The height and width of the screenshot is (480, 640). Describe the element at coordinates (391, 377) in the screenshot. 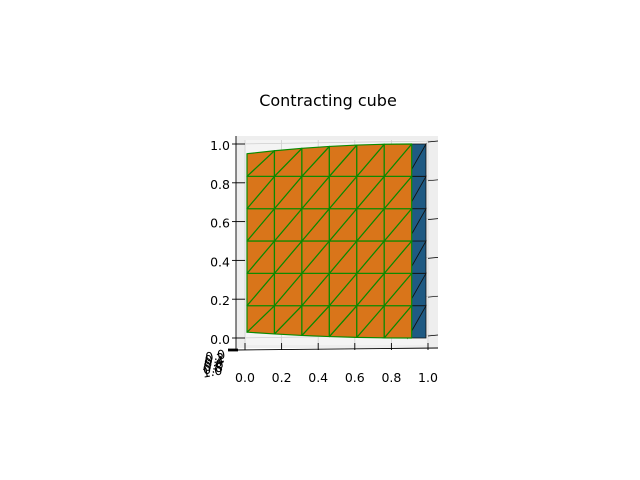

I see `x-tick-label: 0.8` at that location.